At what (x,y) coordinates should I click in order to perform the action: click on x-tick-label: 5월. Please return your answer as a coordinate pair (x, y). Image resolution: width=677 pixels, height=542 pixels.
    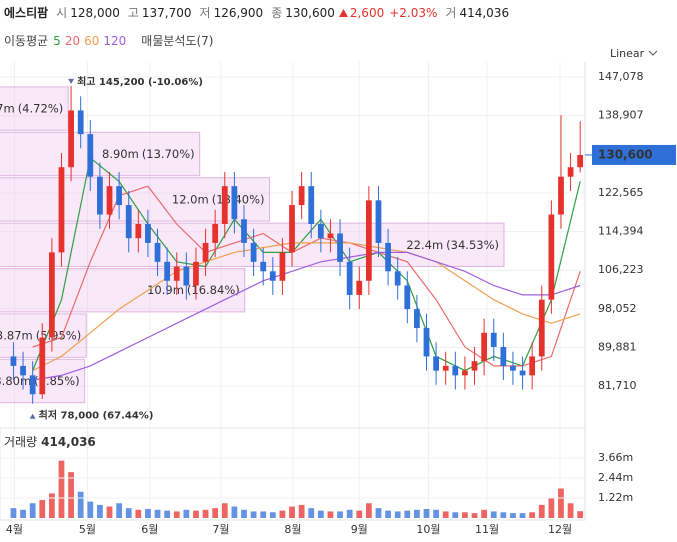
    Looking at the image, I should click on (87, 529).